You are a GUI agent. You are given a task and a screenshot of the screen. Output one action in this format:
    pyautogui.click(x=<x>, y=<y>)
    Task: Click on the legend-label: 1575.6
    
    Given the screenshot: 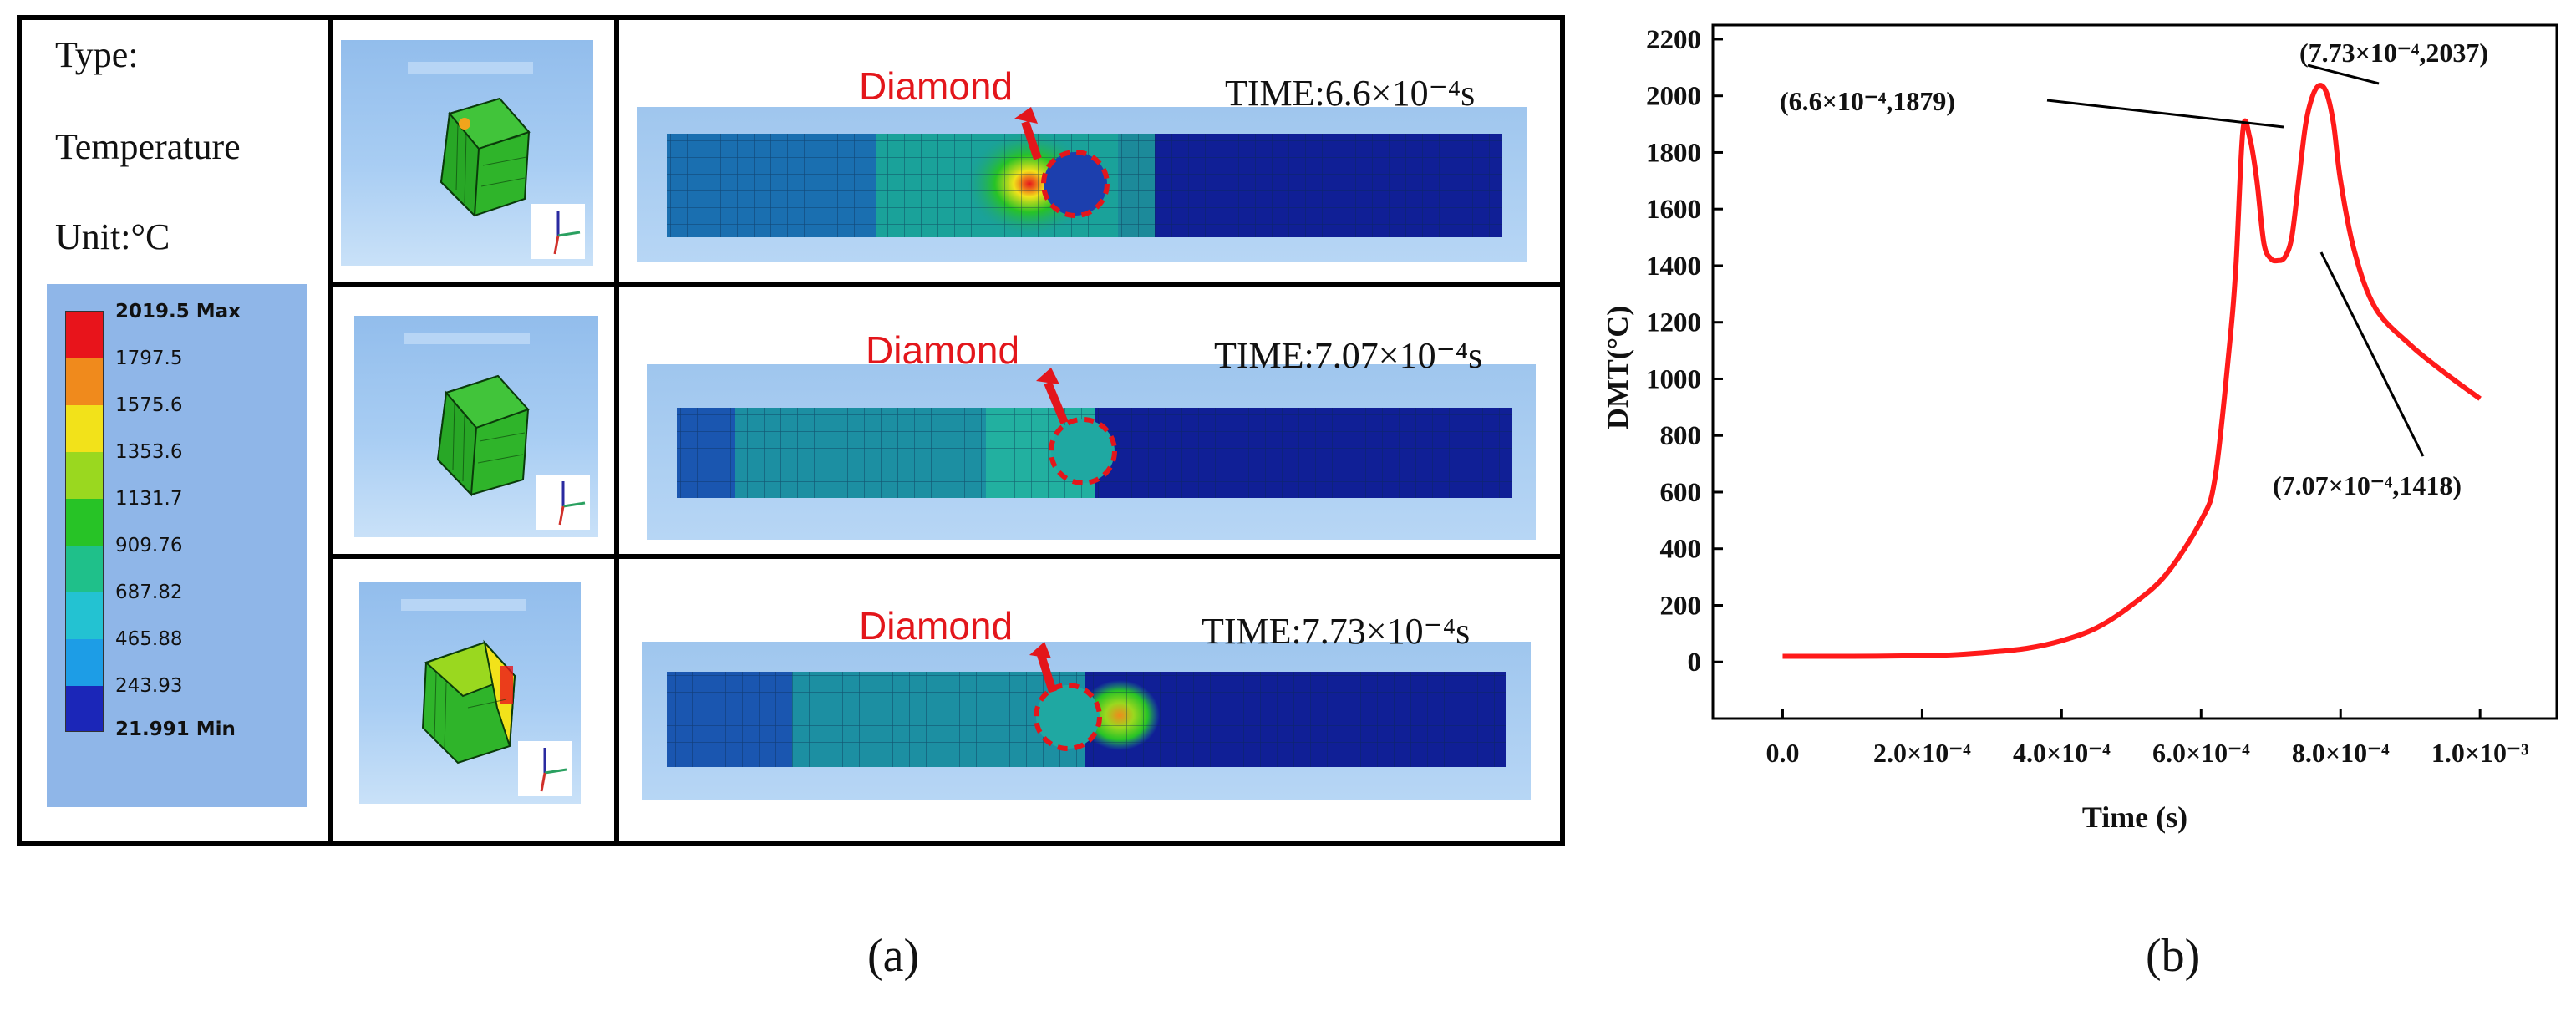 What is the action you would take?
    pyautogui.click(x=149, y=405)
    